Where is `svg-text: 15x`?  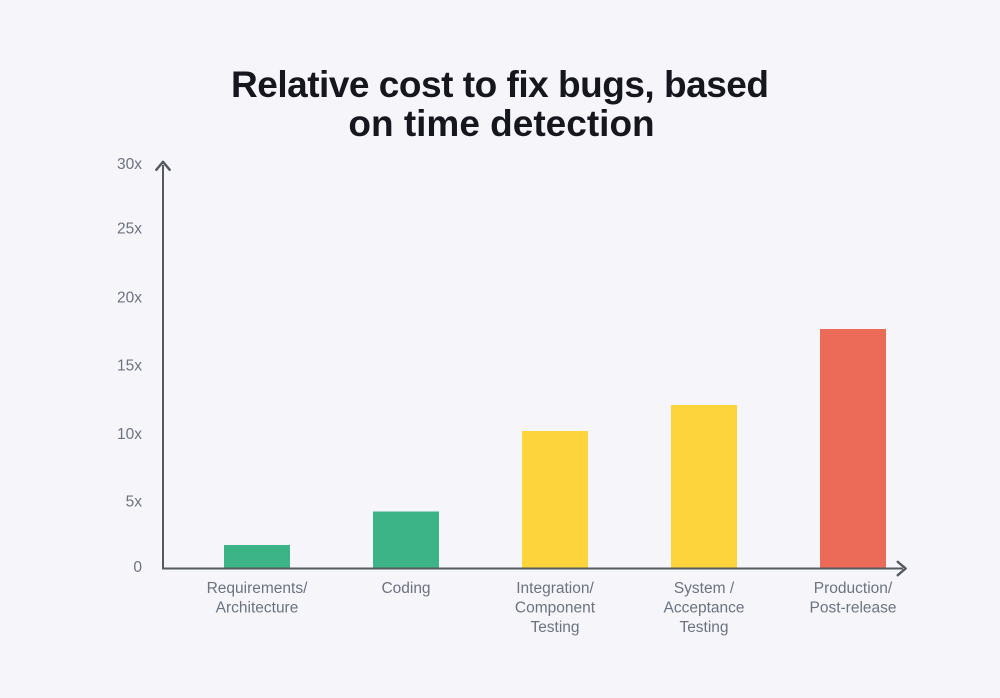 svg-text: 15x is located at coordinates (129, 365).